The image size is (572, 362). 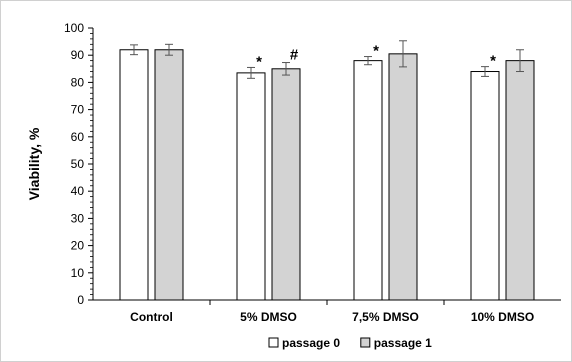 I want to click on x-category-label: 10% DMSO, so click(x=502, y=317).